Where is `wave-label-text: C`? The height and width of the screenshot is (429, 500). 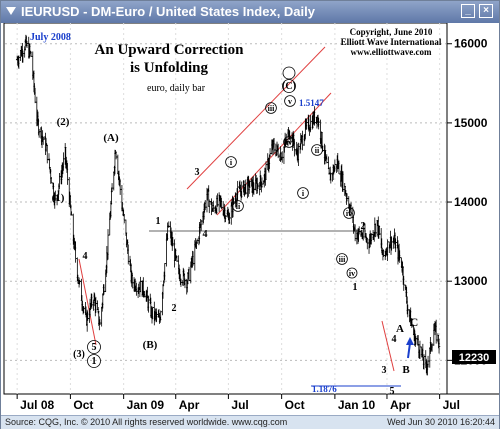
wave-label-text: C is located at coordinates (414, 322).